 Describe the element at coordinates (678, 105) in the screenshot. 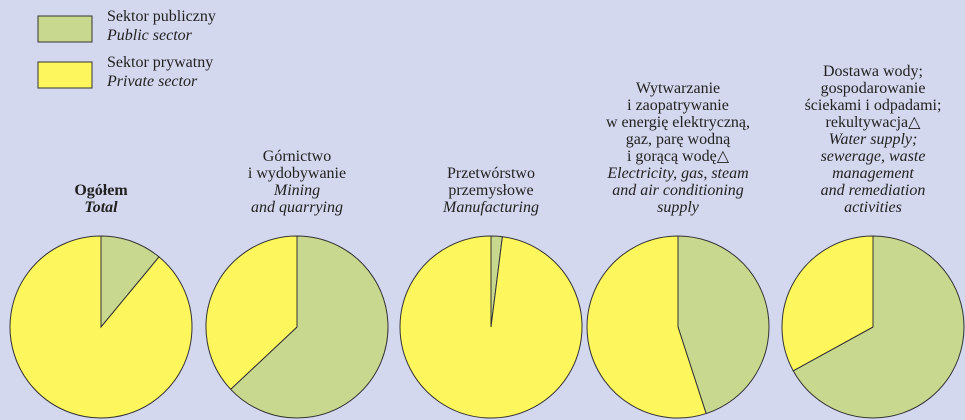

I see `chart-title: i zaopatrywanie` at that location.